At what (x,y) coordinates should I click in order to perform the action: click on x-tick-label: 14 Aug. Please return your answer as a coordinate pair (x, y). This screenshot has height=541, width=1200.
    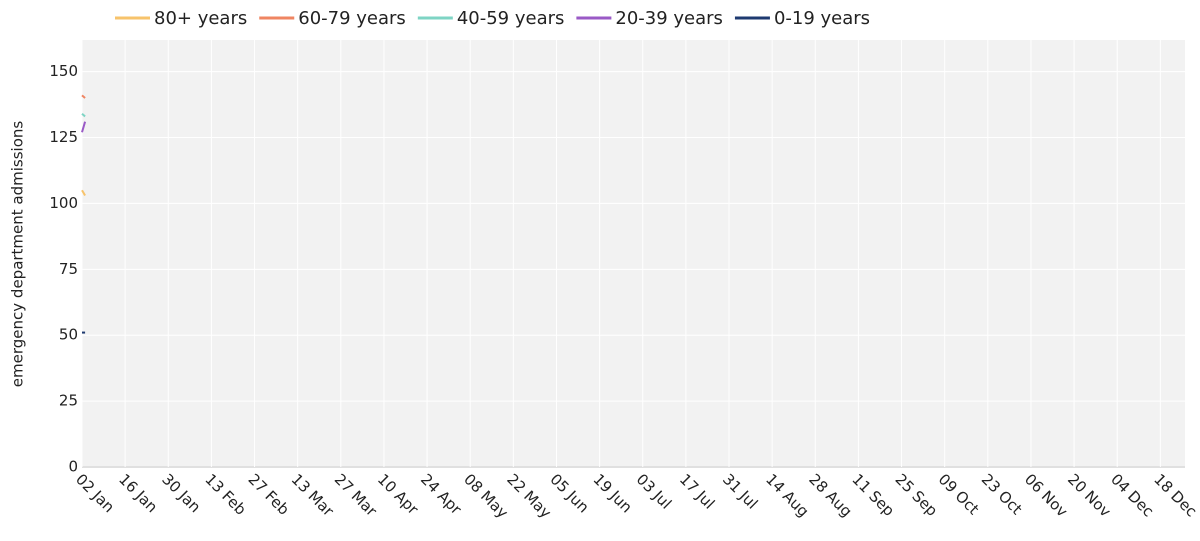
    Looking at the image, I should click on (787, 495).